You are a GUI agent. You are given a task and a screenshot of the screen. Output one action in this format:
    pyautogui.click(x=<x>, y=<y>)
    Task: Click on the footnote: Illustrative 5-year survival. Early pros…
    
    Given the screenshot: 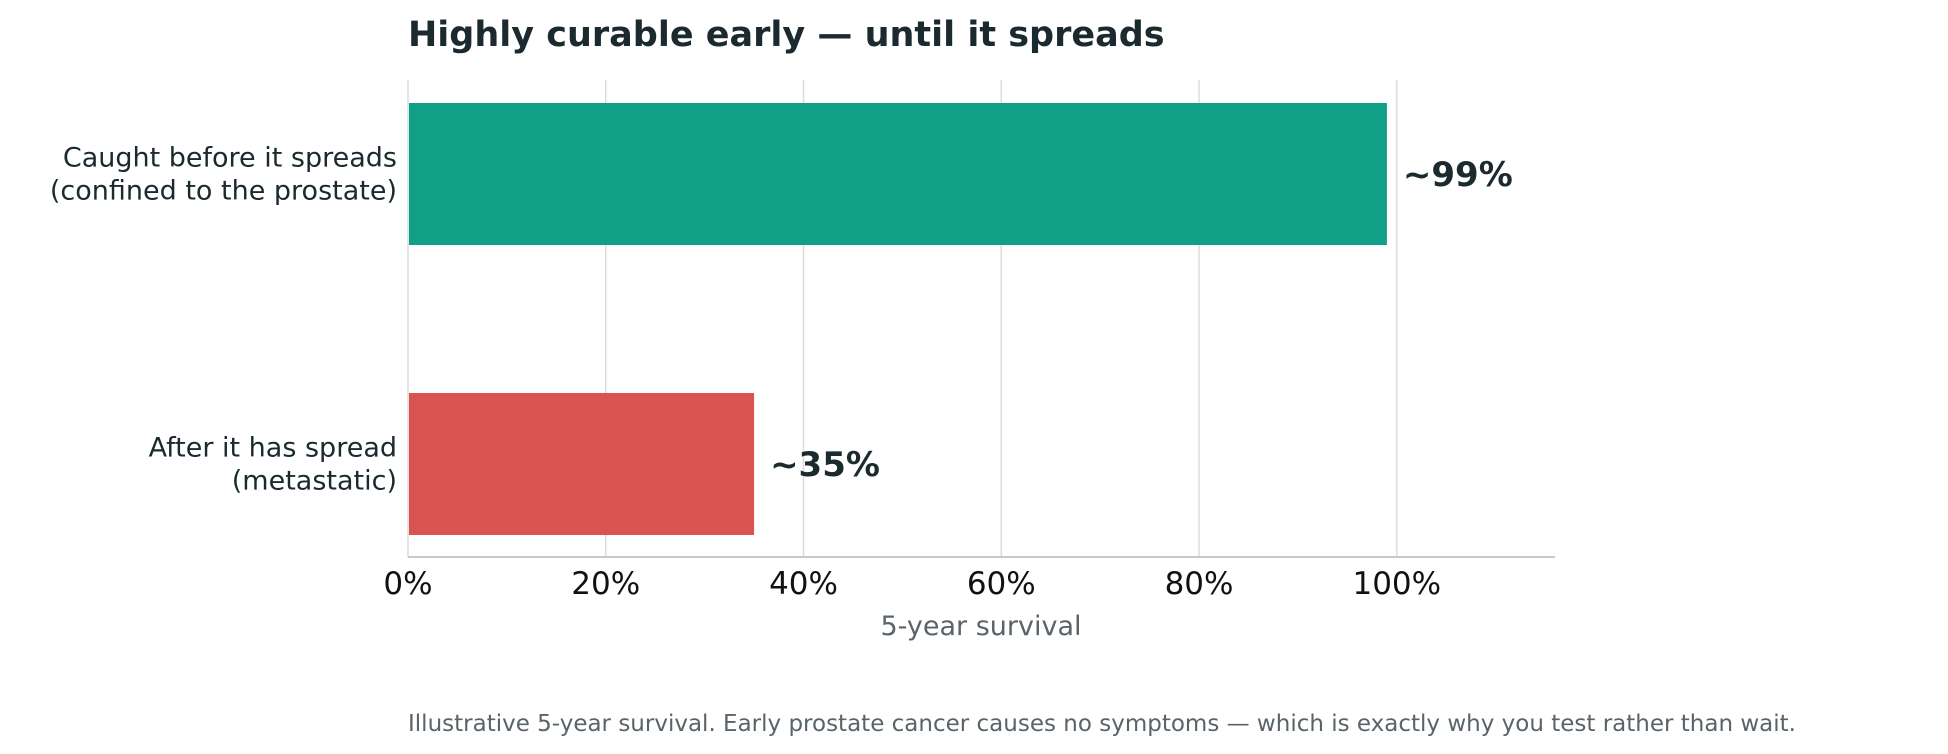 What is the action you would take?
    pyautogui.click(x=1102, y=724)
    